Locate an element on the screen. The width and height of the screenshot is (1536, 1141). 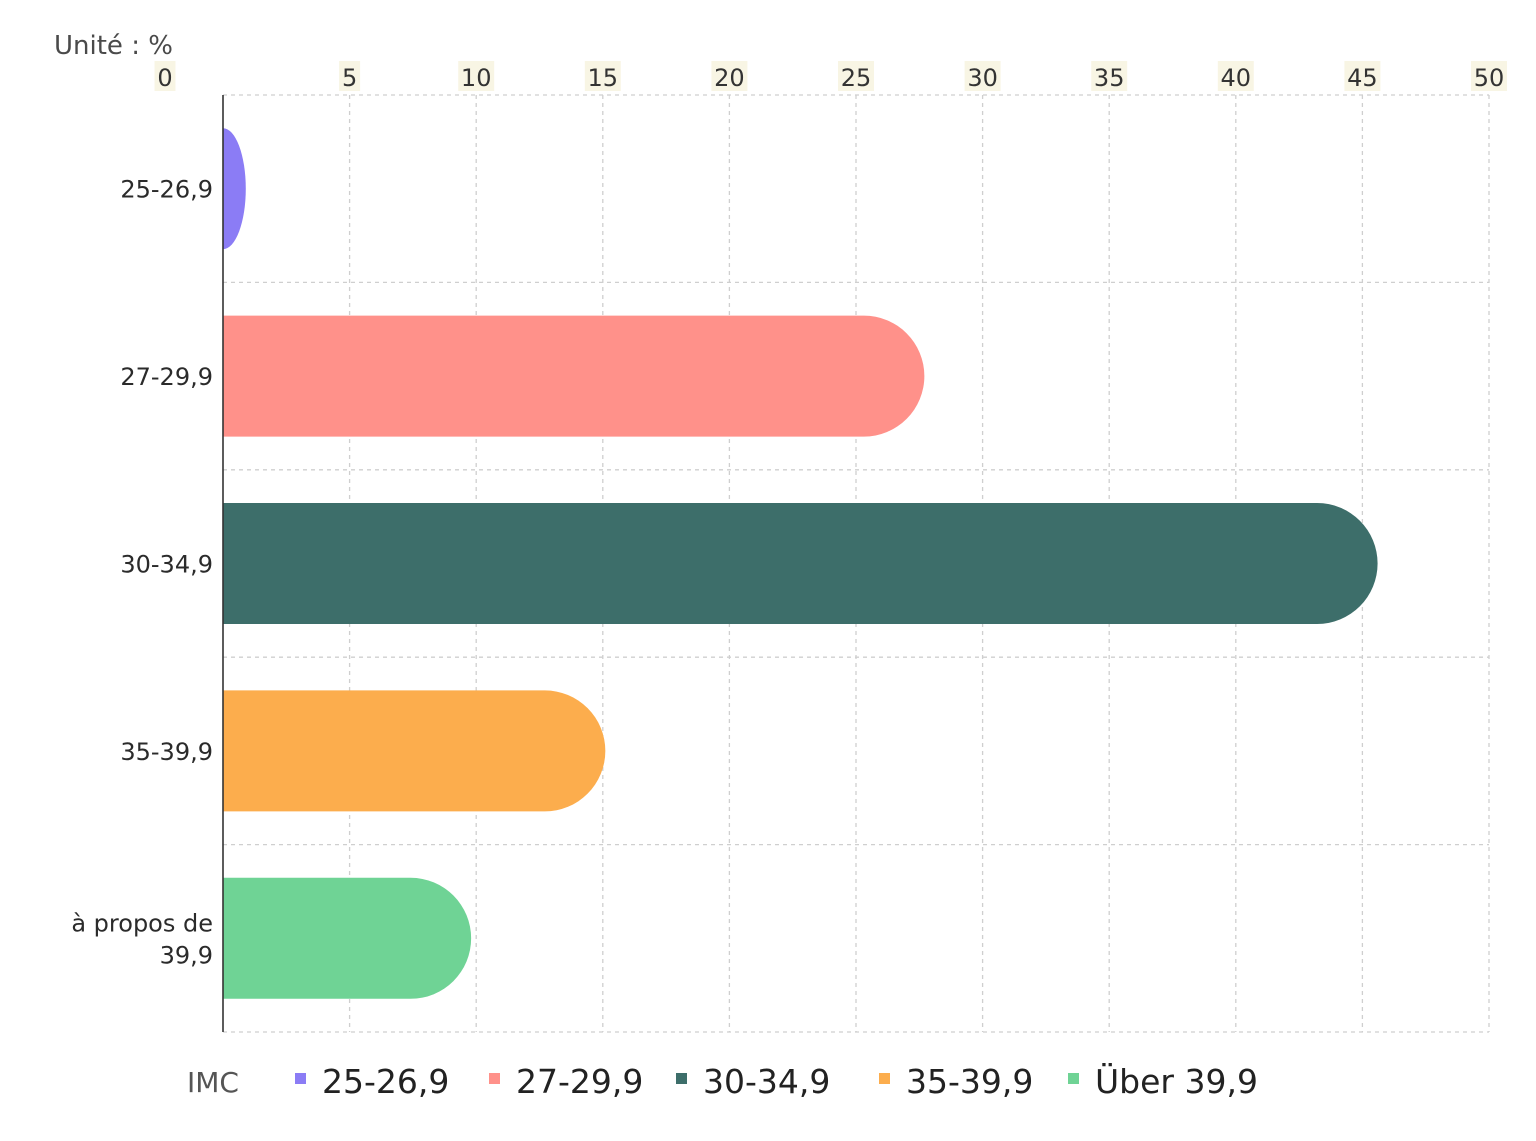
x-tick-label: 20 is located at coordinates (729, 78).